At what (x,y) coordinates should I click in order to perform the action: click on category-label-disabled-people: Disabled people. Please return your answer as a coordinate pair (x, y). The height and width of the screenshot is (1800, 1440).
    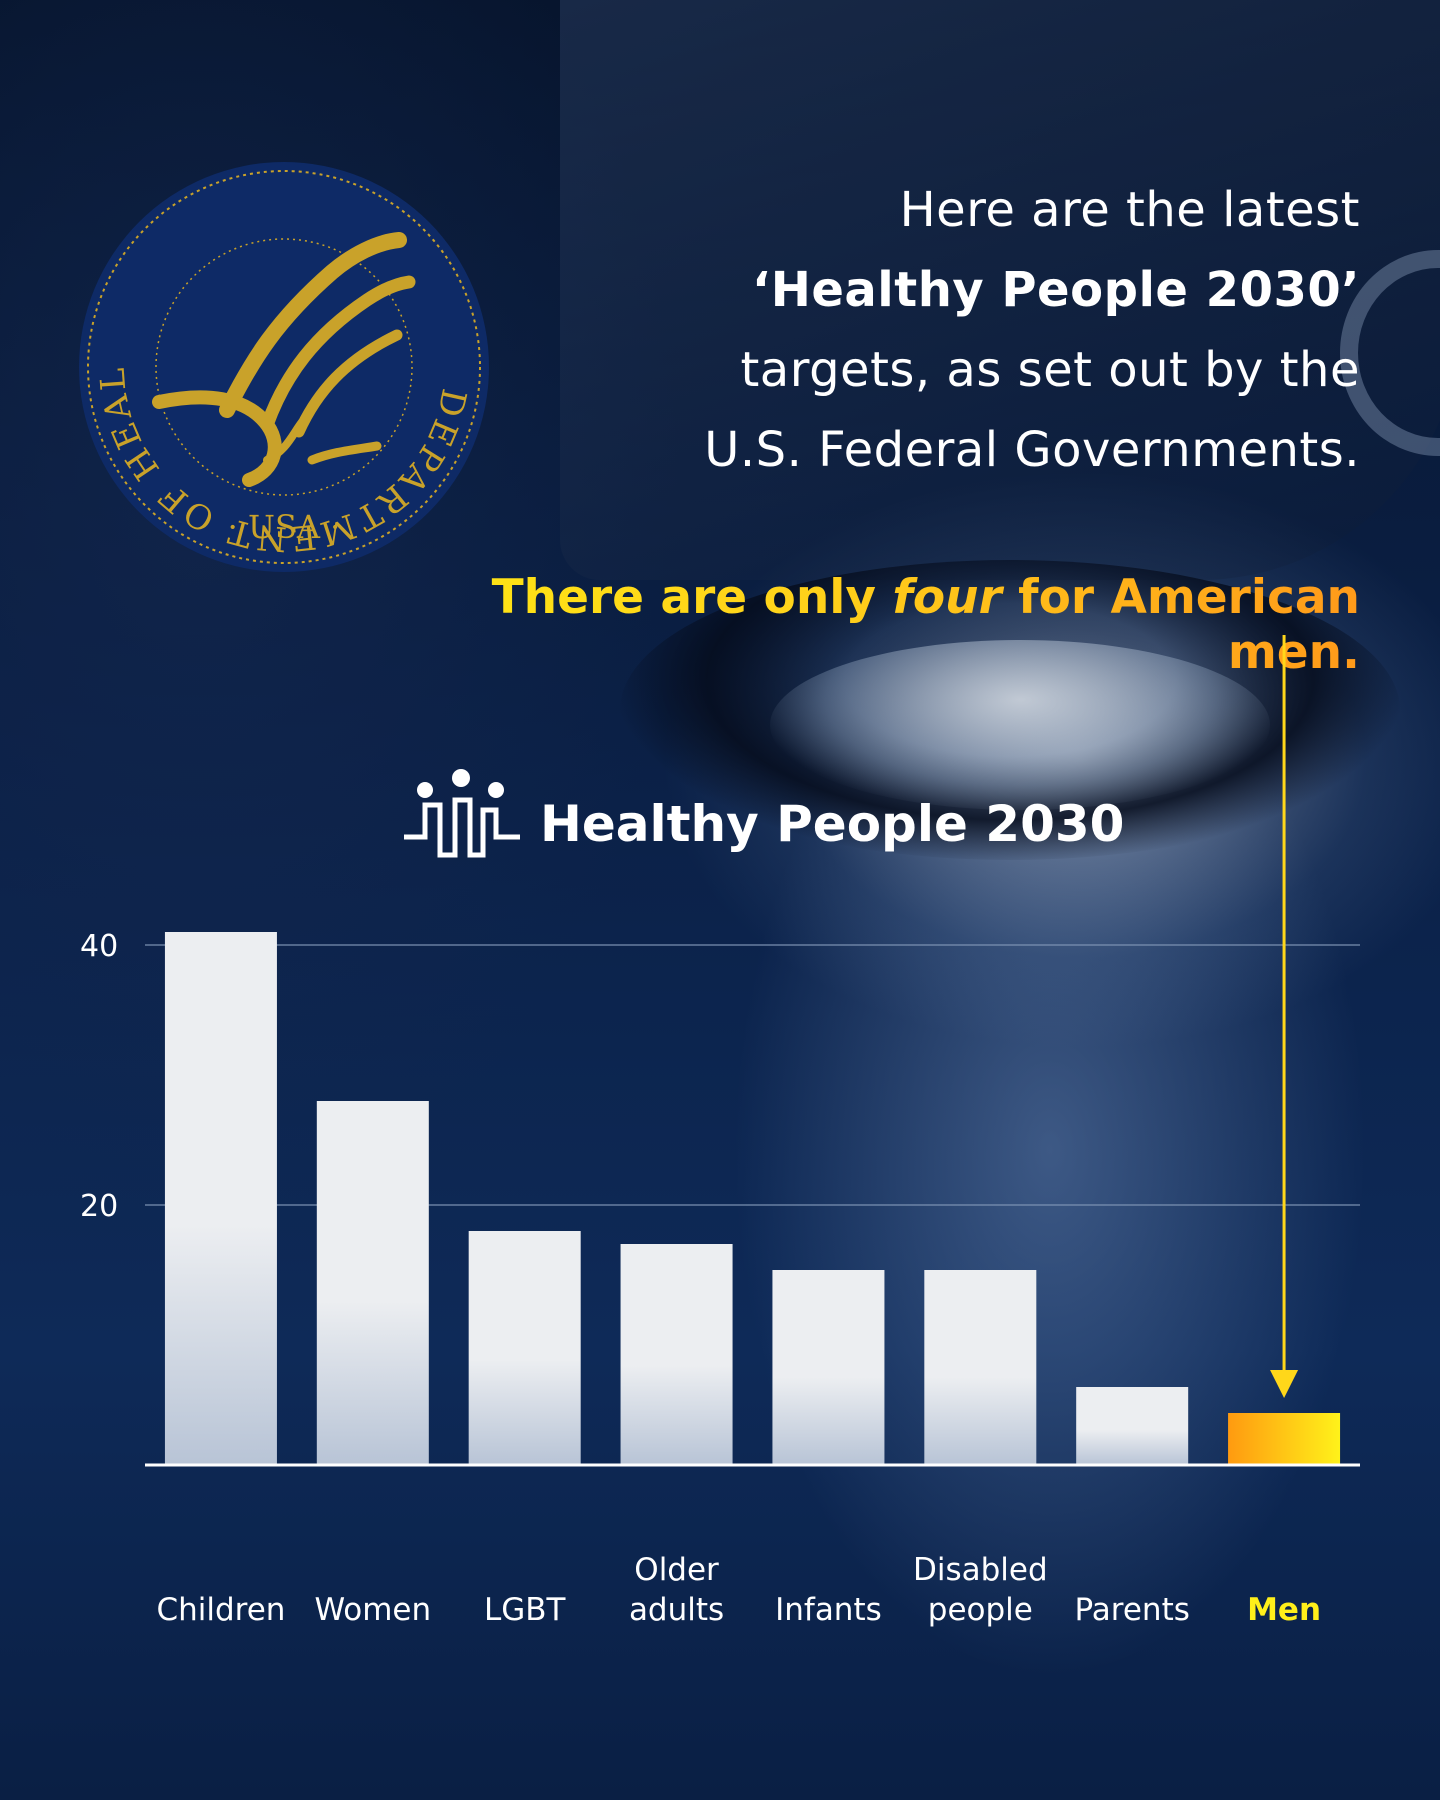
    Looking at the image, I should click on (980, 1590).